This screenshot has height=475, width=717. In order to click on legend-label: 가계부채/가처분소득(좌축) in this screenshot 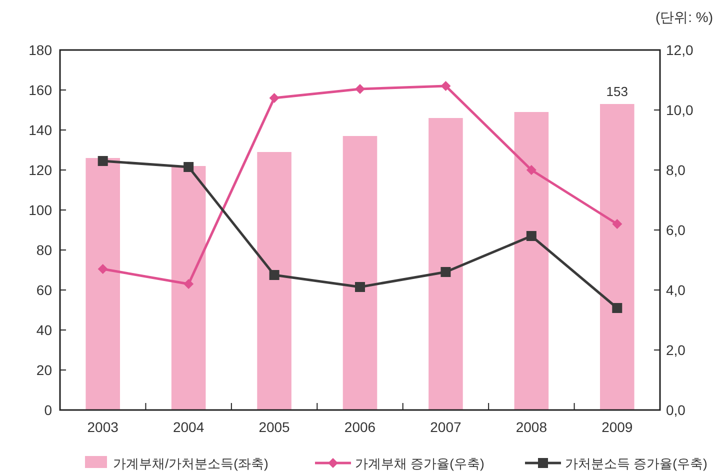, I will do `click(190, 463)`.